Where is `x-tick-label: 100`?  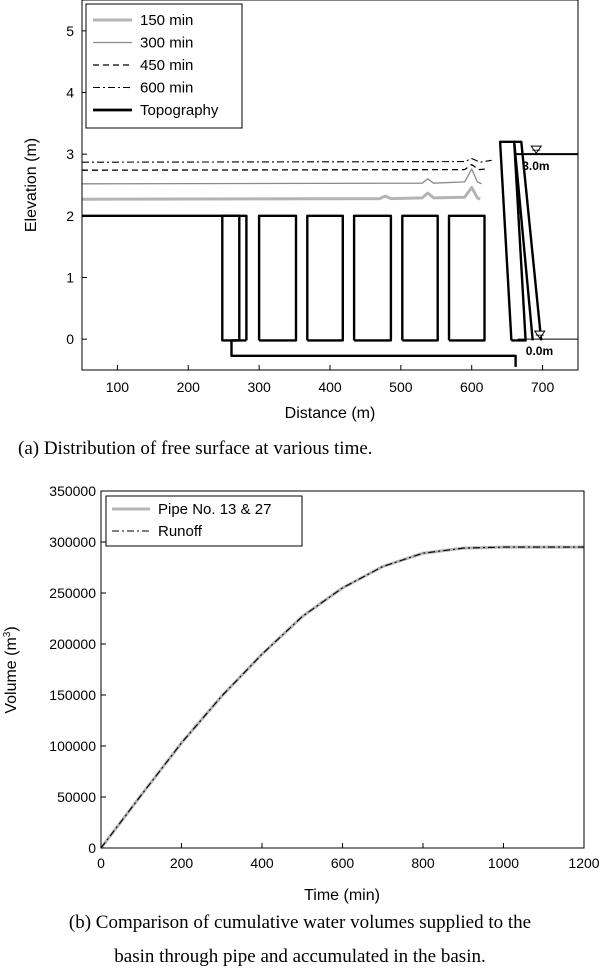 x-tick-label: 100 is located at coordinates (118, 387).